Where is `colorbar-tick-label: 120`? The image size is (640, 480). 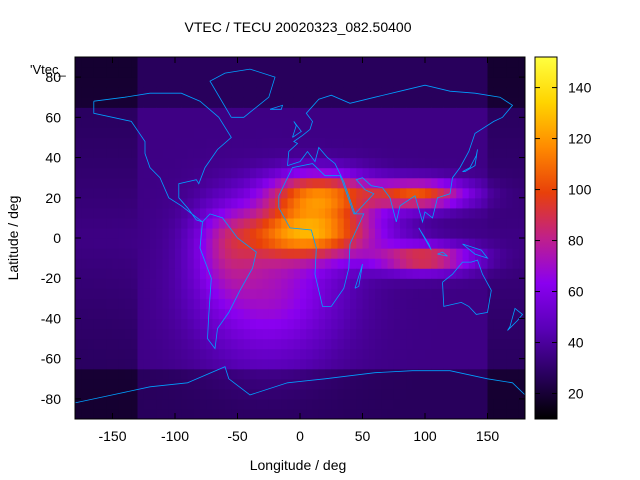 colorbar-tick-label: 120 is located at coordinates (580, 139).